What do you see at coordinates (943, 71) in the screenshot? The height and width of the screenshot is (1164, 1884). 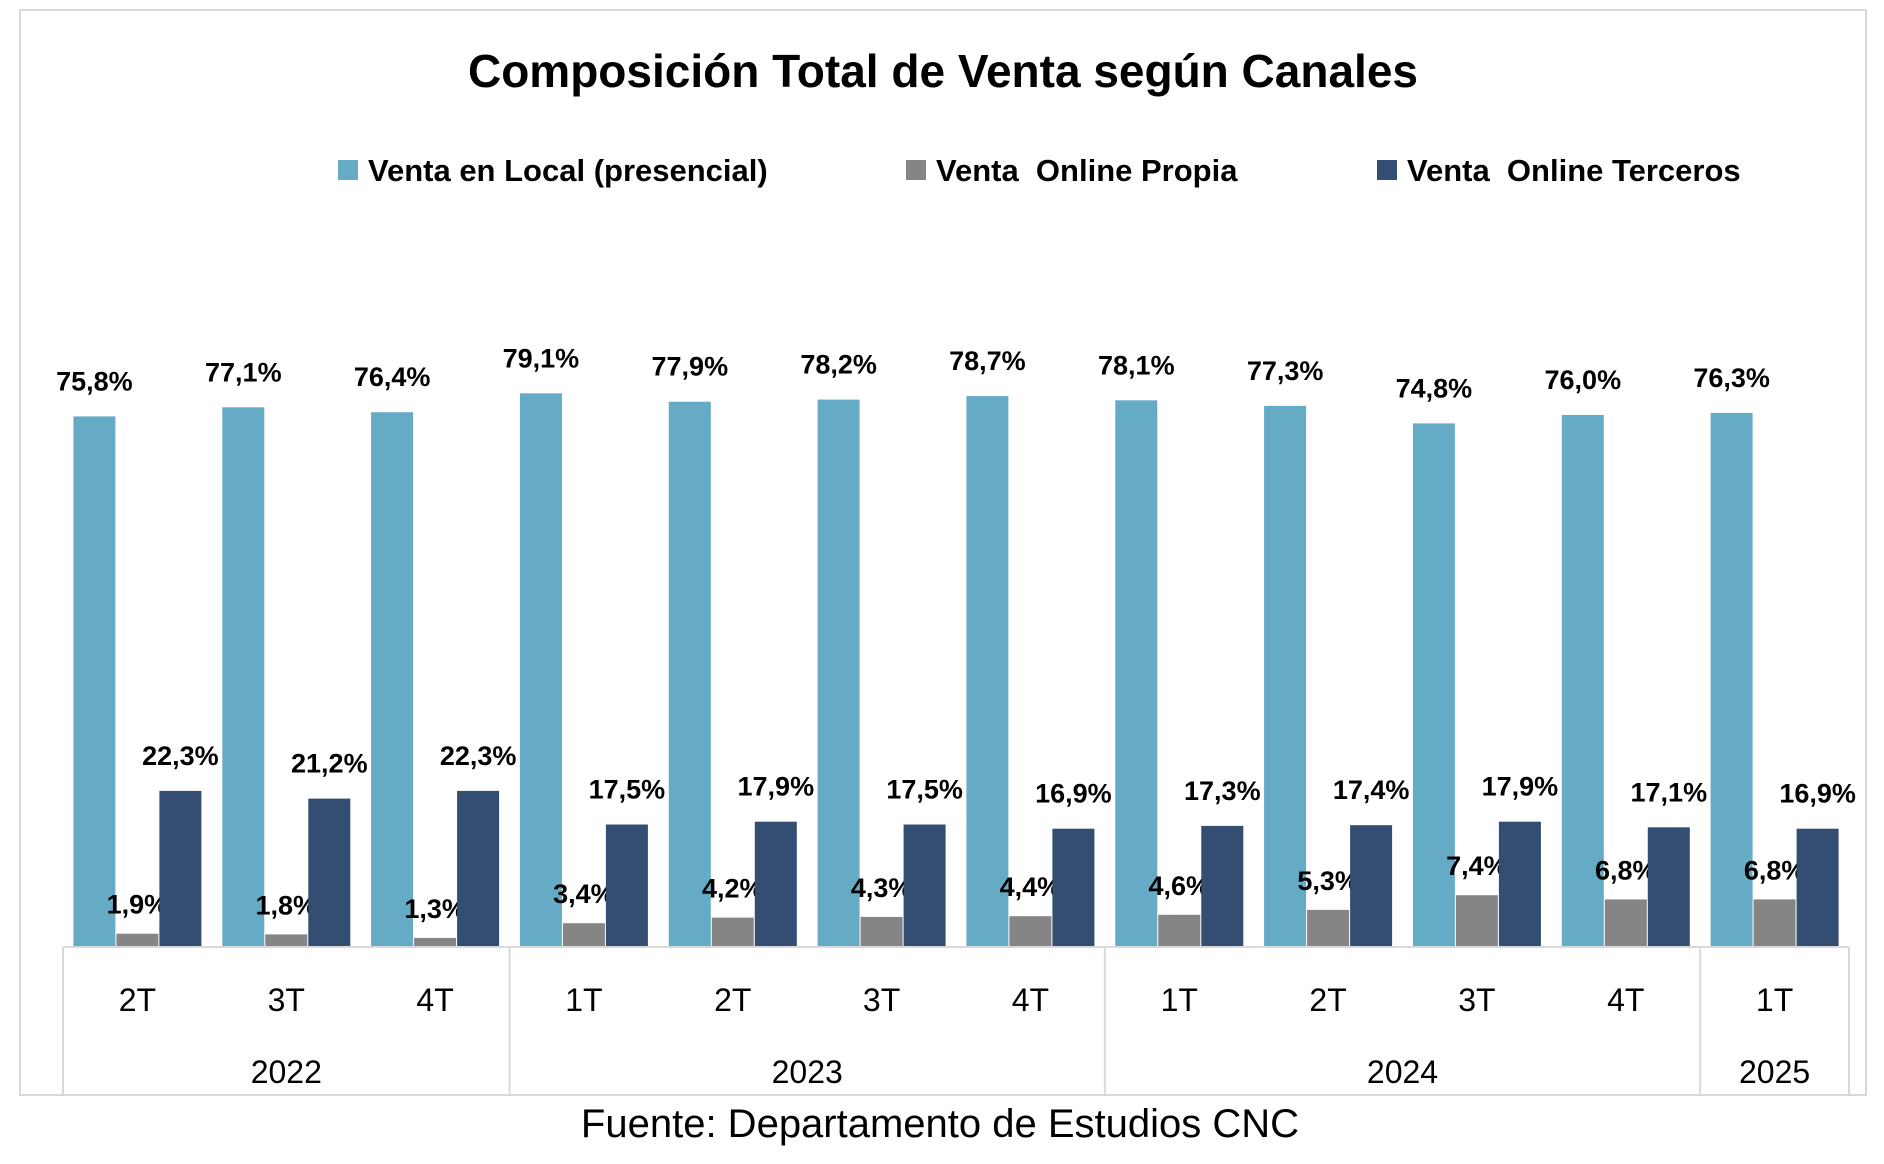 I see `chart-title: Composición Total de Venta según Canales` at bounding box center [943, 71].